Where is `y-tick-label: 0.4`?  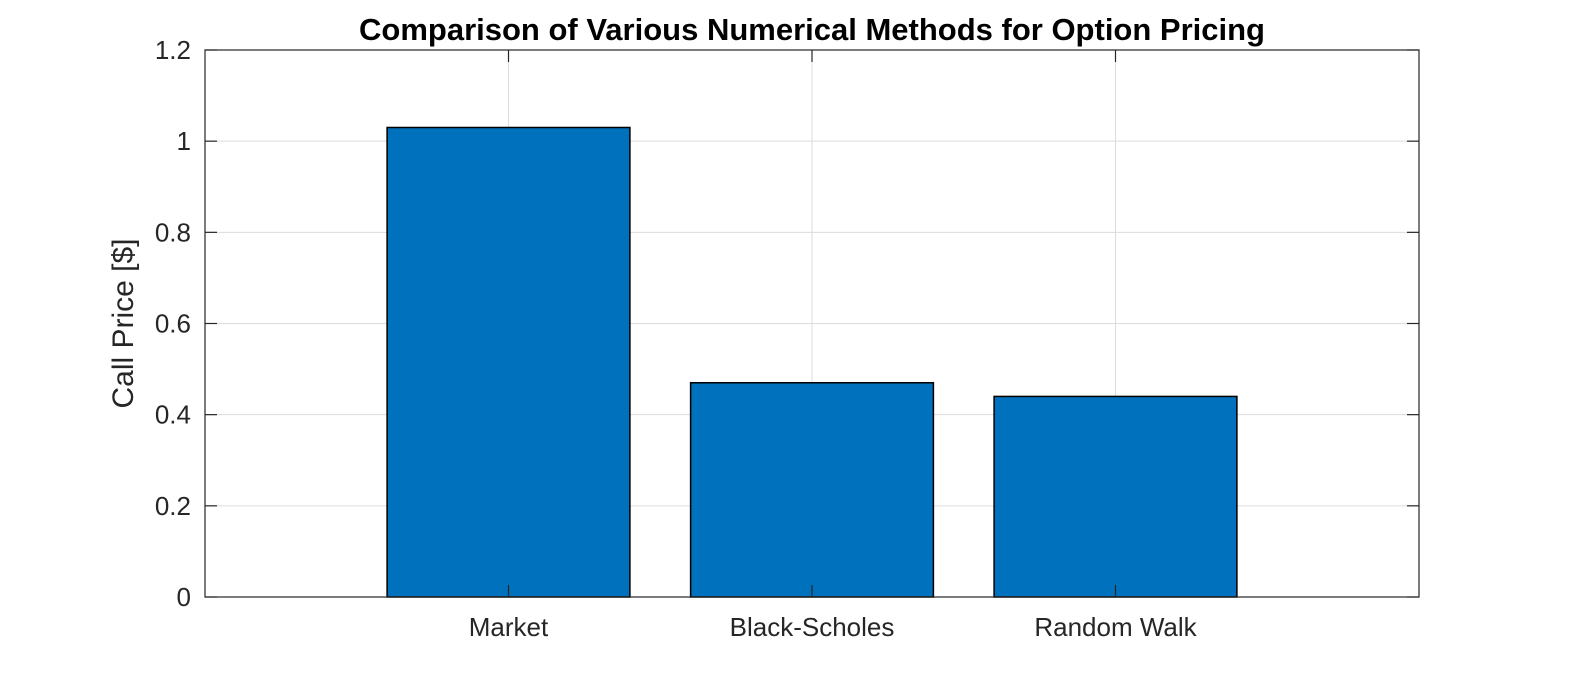 y-tick-label: 0.4 is located at coordinates (173, 415).